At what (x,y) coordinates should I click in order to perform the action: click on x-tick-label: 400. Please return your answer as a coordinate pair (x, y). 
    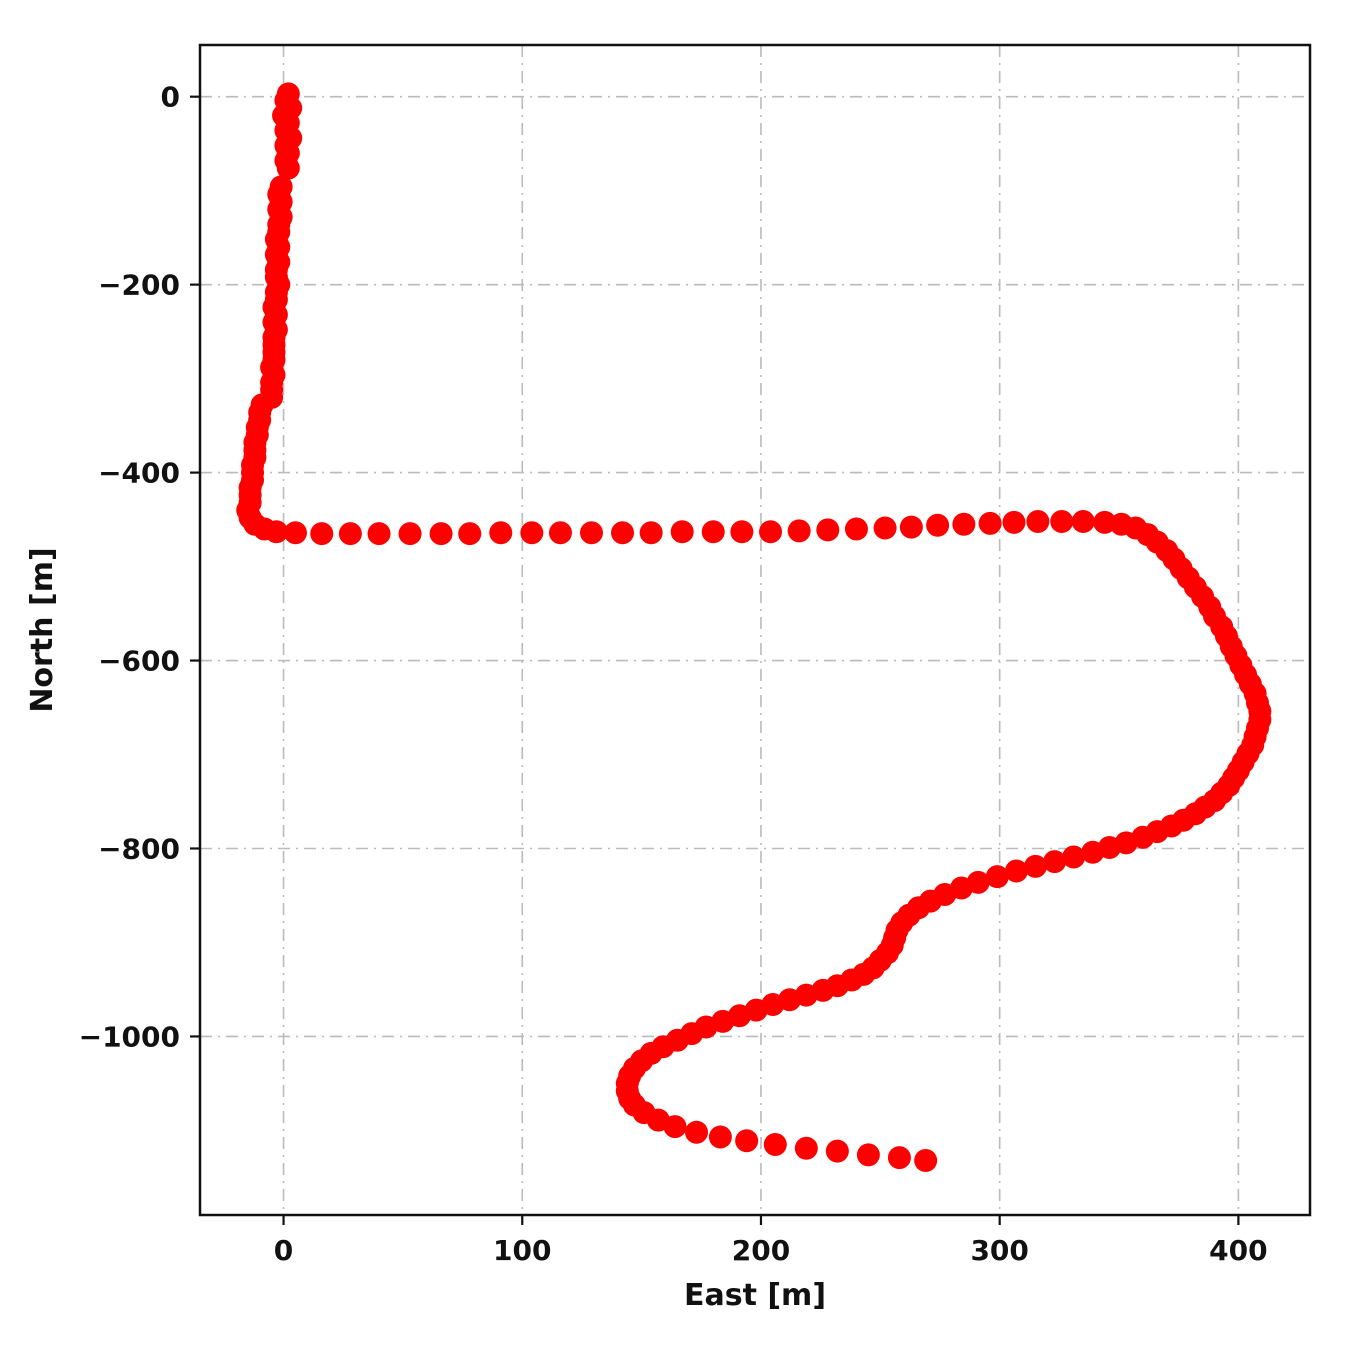
    Looking at the image, I should click on (1238, 1250).